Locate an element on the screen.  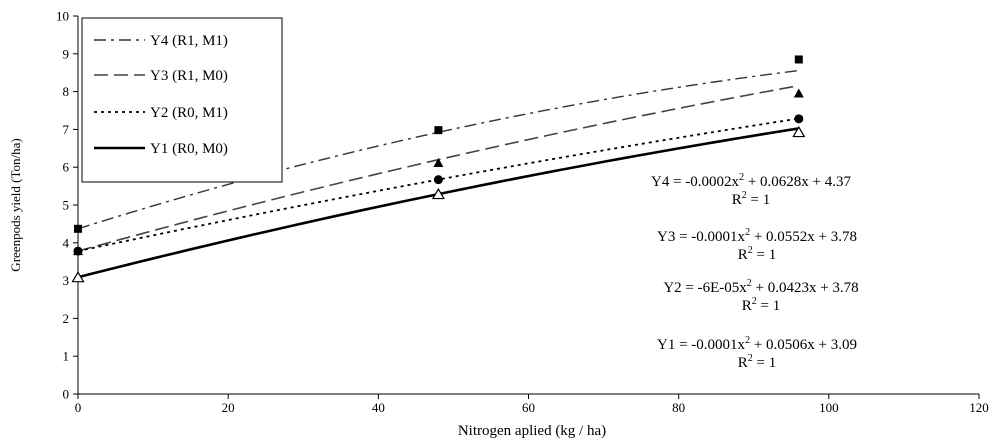
y-axis-title: Greenpods yield (Ton/ha) is located at coordinates (15, 204).